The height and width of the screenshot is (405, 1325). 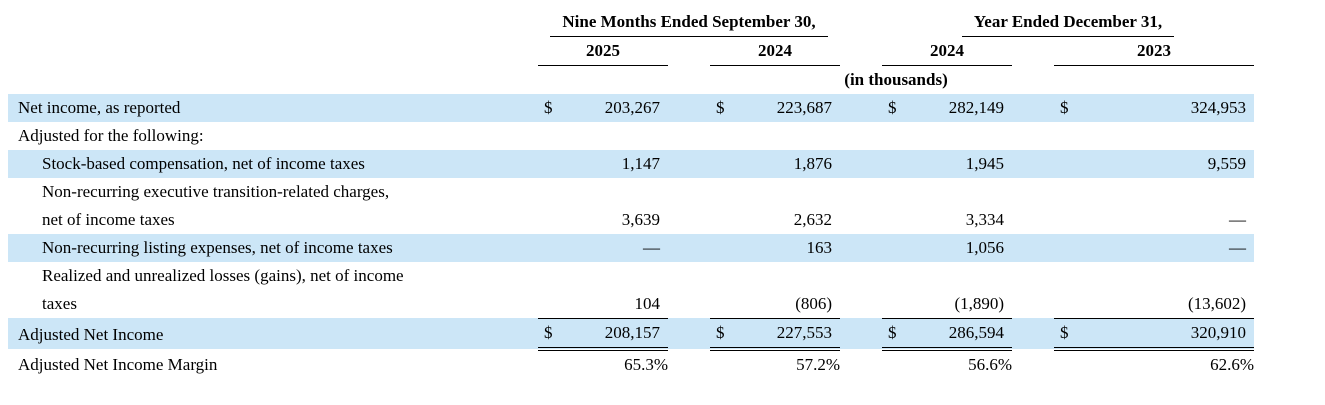 I want to click on value-cell: (1,890), so click(x=947, y=290).